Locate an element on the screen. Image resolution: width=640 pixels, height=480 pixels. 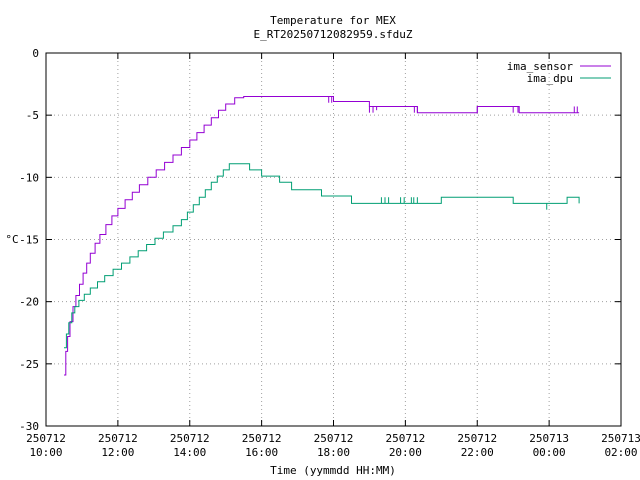
x-tick-label: 12:00 is located at coordinates (117, 452).